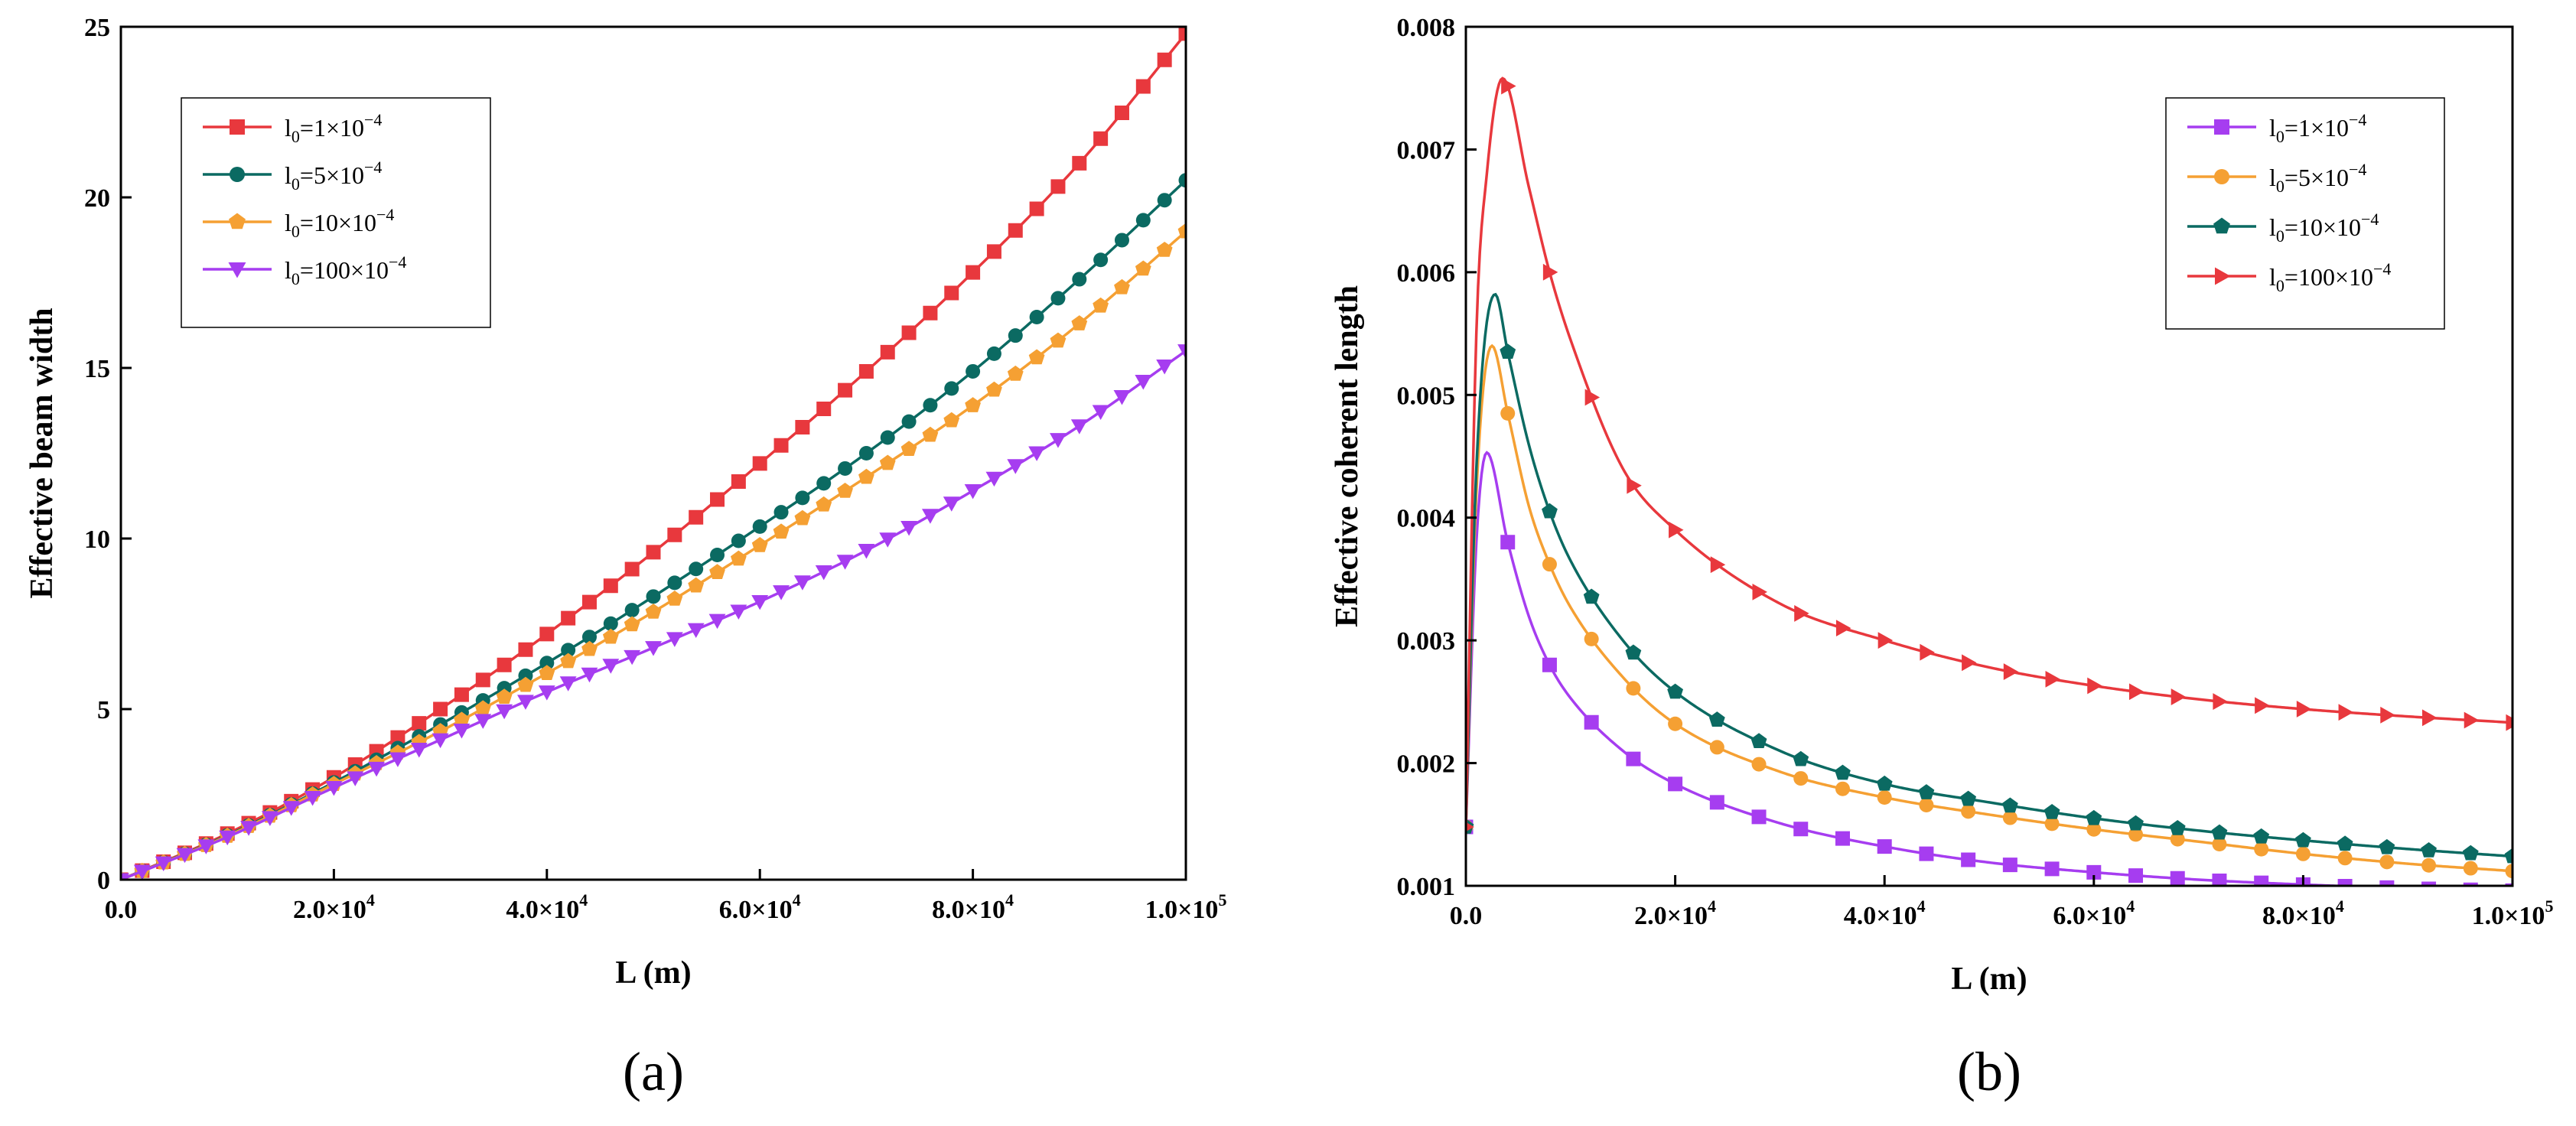 The height and width of the screenshot is (1126, 2576). I want to click on legend-entry: l0=1×10−4, so click(2277, 128).